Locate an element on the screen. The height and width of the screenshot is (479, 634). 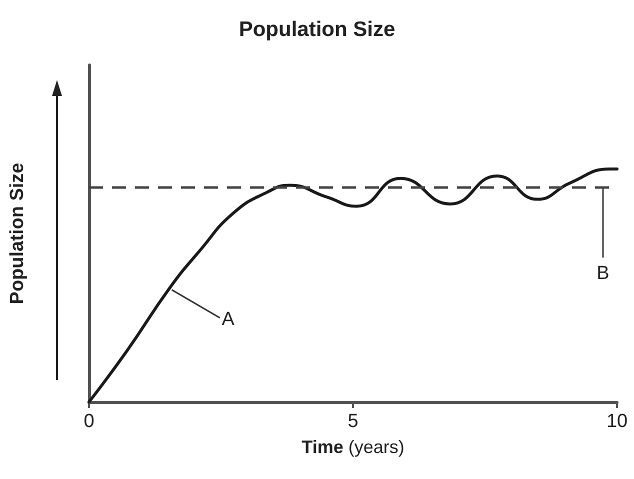
annotation: A is located at coordinates (228, 319).